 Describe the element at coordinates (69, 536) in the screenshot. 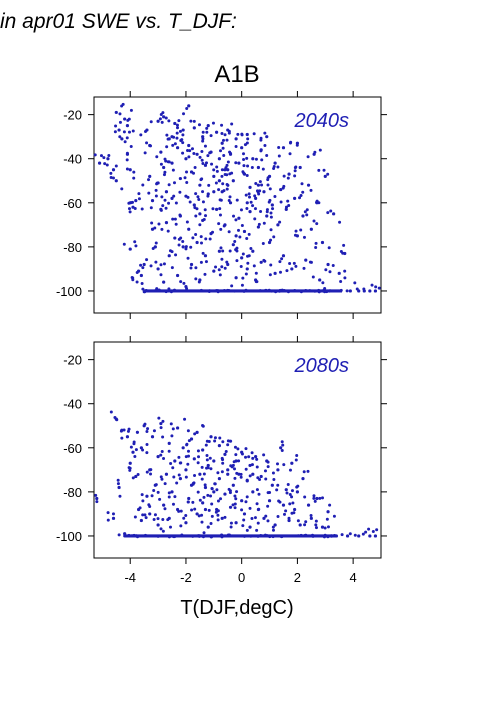

I see `y-tick-label: -100` at that location.